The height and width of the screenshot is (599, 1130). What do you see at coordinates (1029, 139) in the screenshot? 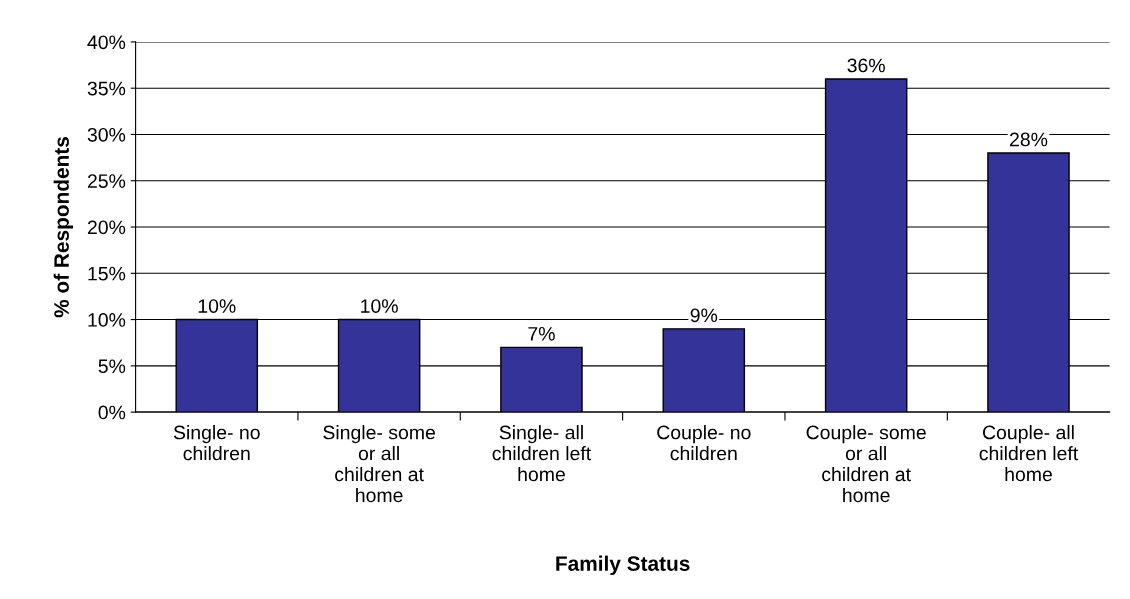
I see `data-label: 28%` at bounding box center [1029, 139].